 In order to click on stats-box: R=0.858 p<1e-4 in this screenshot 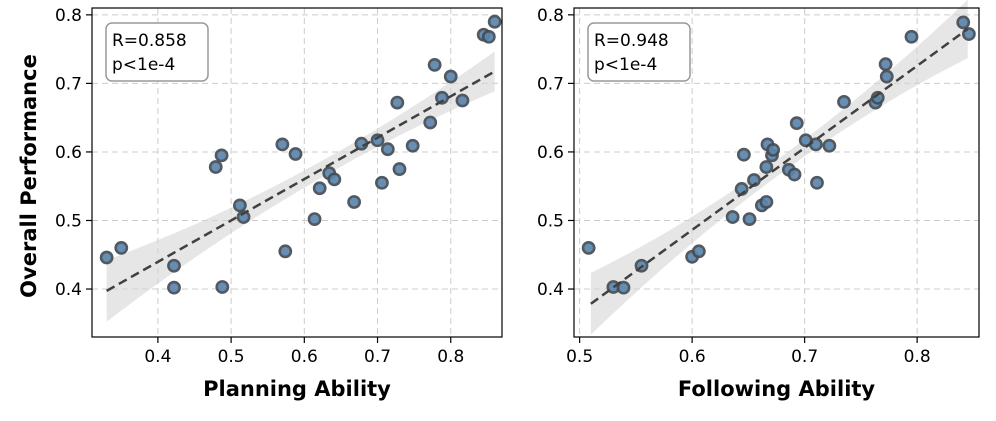, I will do `click(157, 52)`.